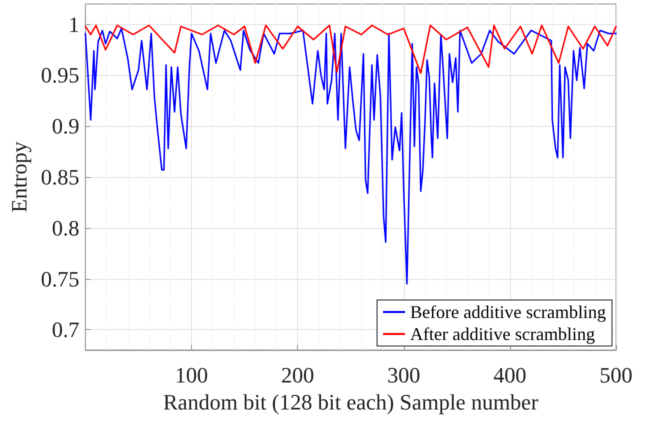 The image size is (660, 422). I want to click on x-tick-label: 200, so click(297, 375).